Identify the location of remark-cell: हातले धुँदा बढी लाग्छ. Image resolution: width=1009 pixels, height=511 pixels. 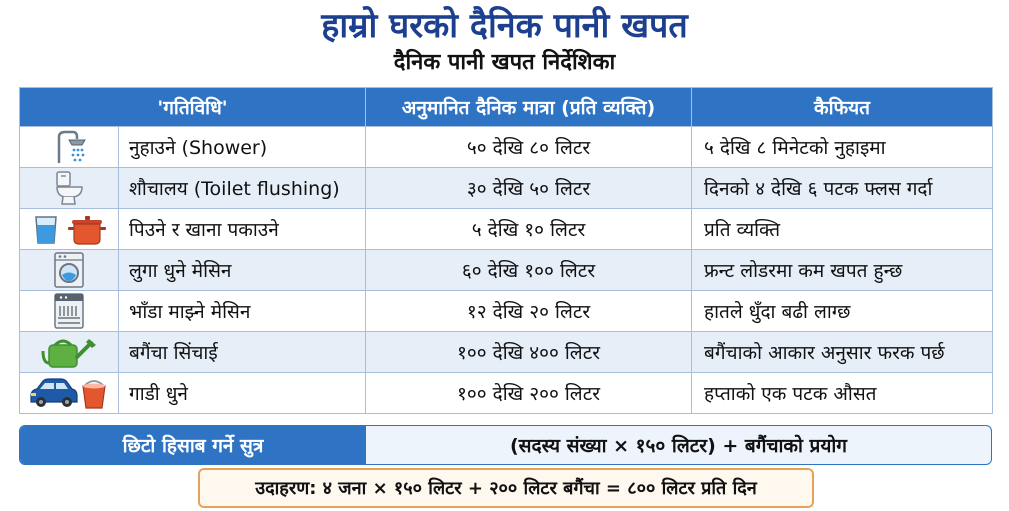
(842, 311).